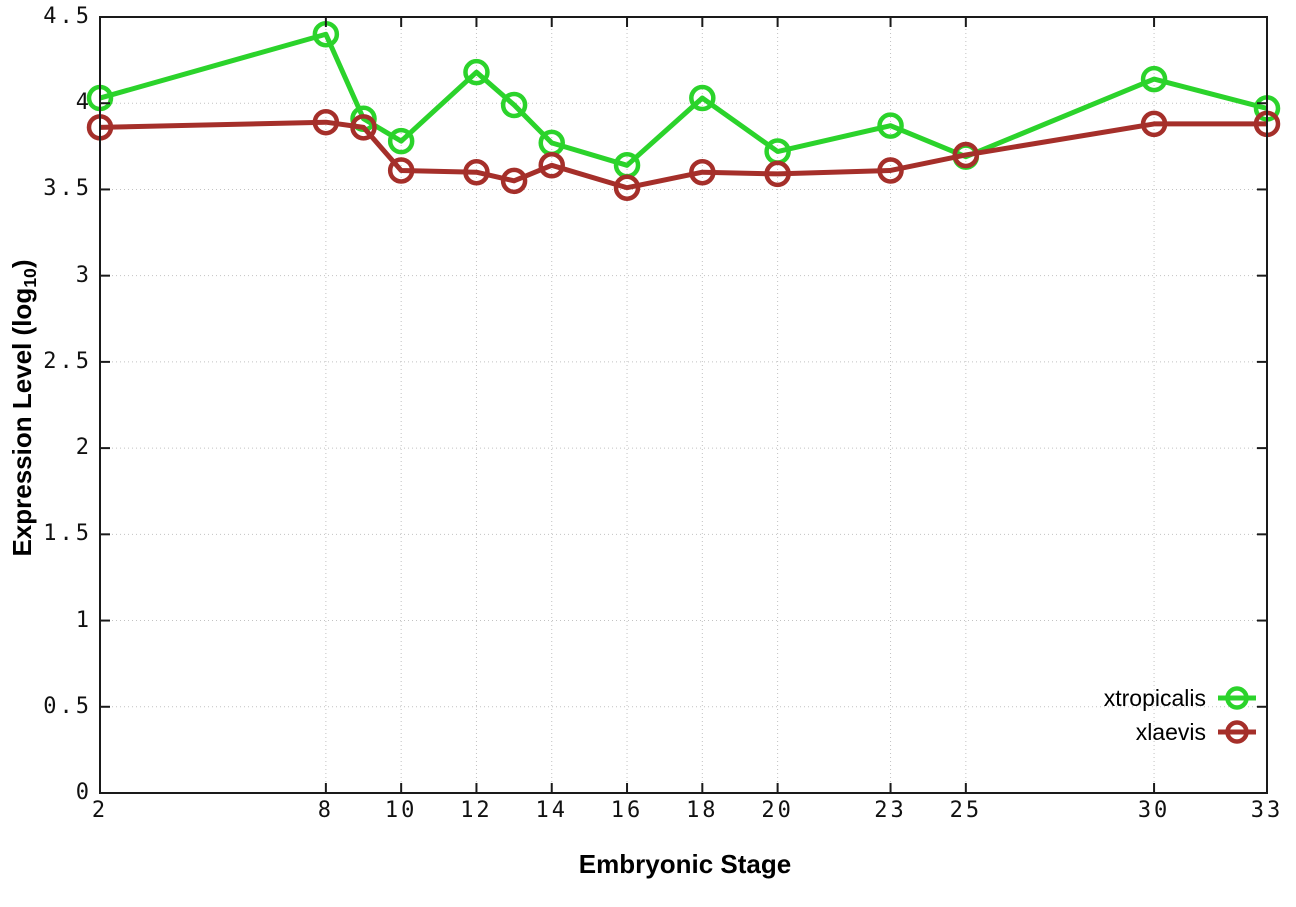 This screenshot has height=907, width=1296. I want to click on legend: xtropicalis xlaevis, so click(1181, 715).